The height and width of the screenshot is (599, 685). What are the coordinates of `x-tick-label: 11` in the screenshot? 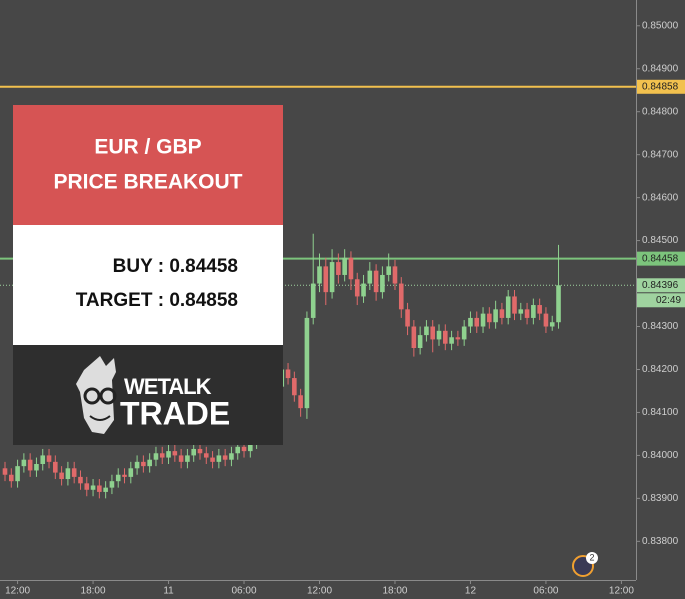 It's located at (168, 591).